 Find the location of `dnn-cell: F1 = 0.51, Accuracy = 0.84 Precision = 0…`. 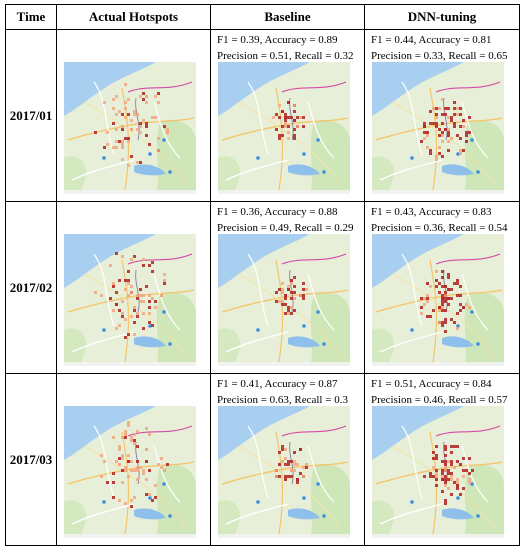

dnn-cell: F1 = 0.51, Accuracy = 0.84 Precision = 0… is located at coordinates (442, 459).